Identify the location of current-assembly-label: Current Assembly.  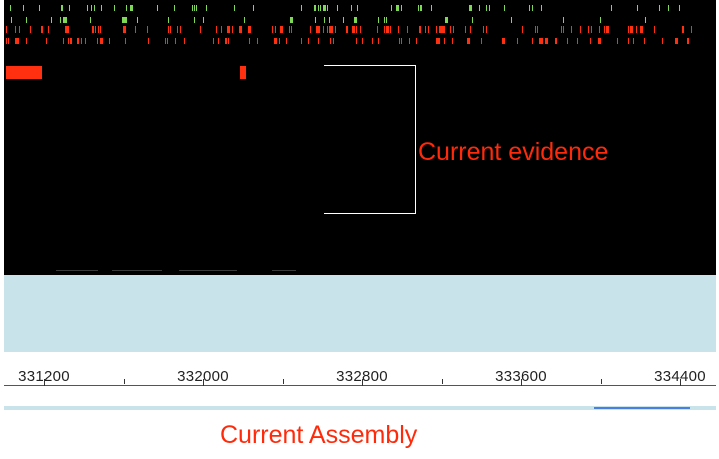
(319, 435).